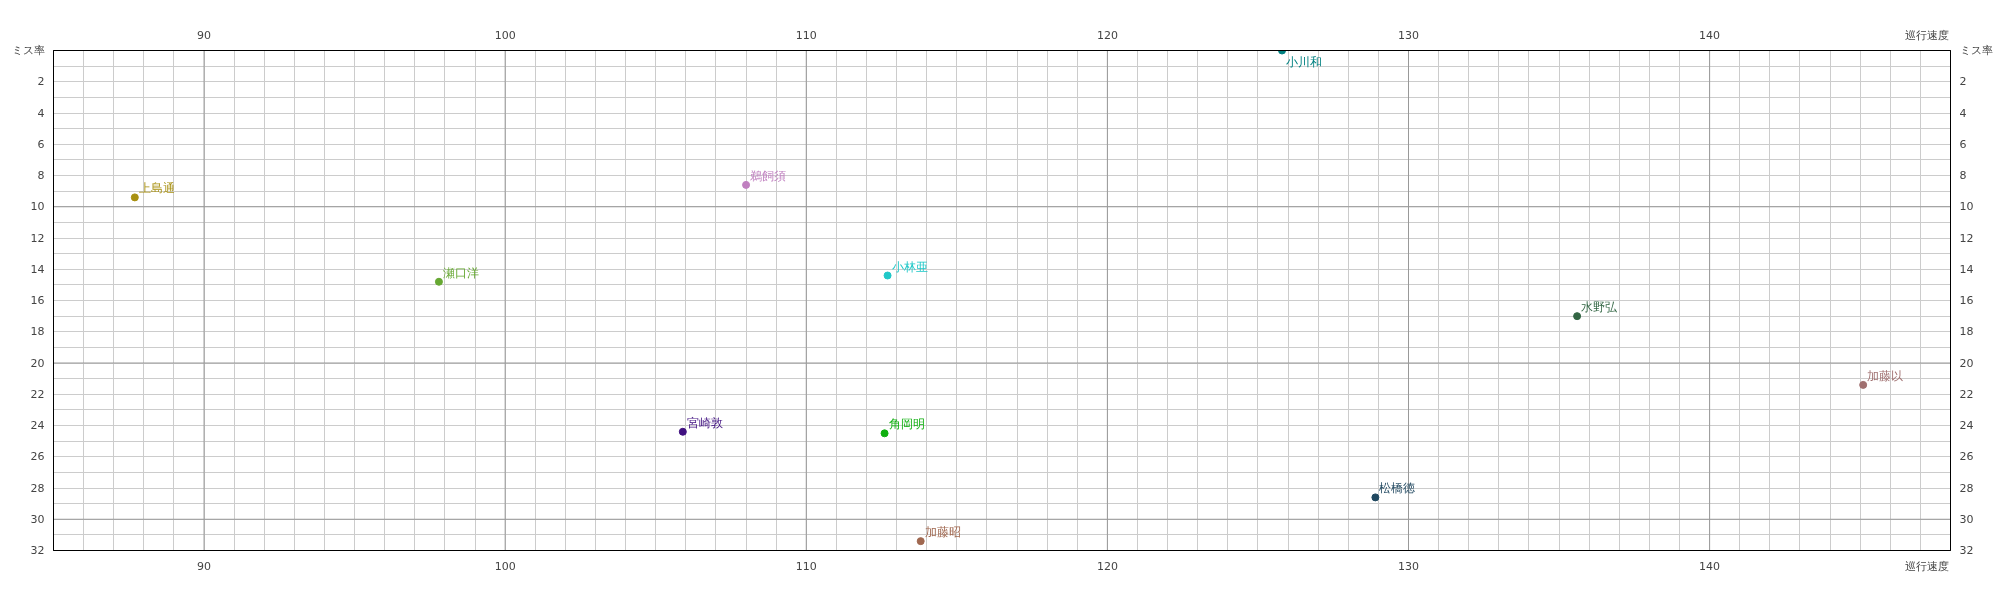 The image size is (1994, 600). I want to click on y2-tick-label: 32, so click(1966, 550).